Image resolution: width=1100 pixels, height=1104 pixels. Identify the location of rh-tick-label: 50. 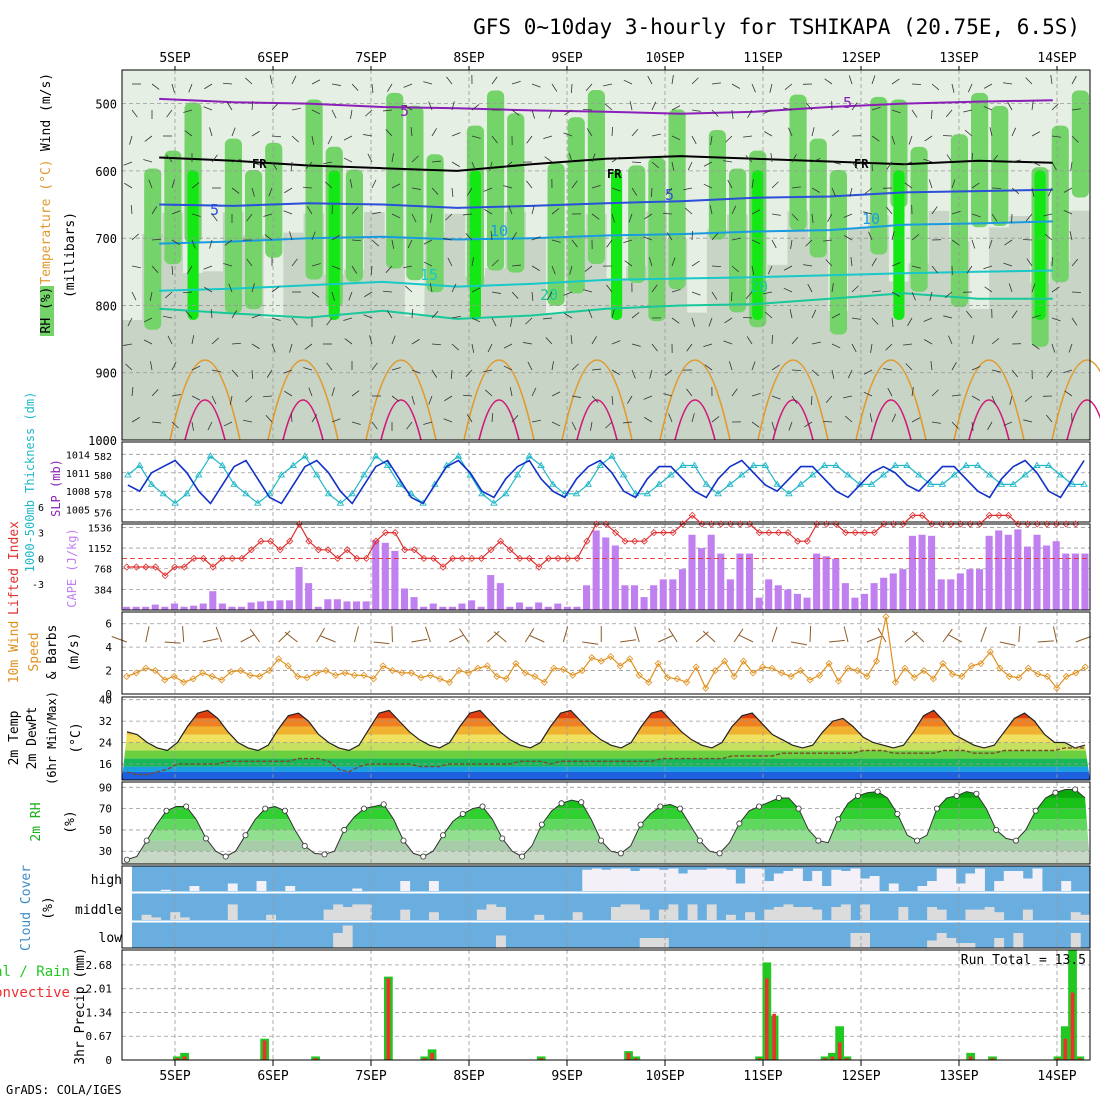
(105, 830).